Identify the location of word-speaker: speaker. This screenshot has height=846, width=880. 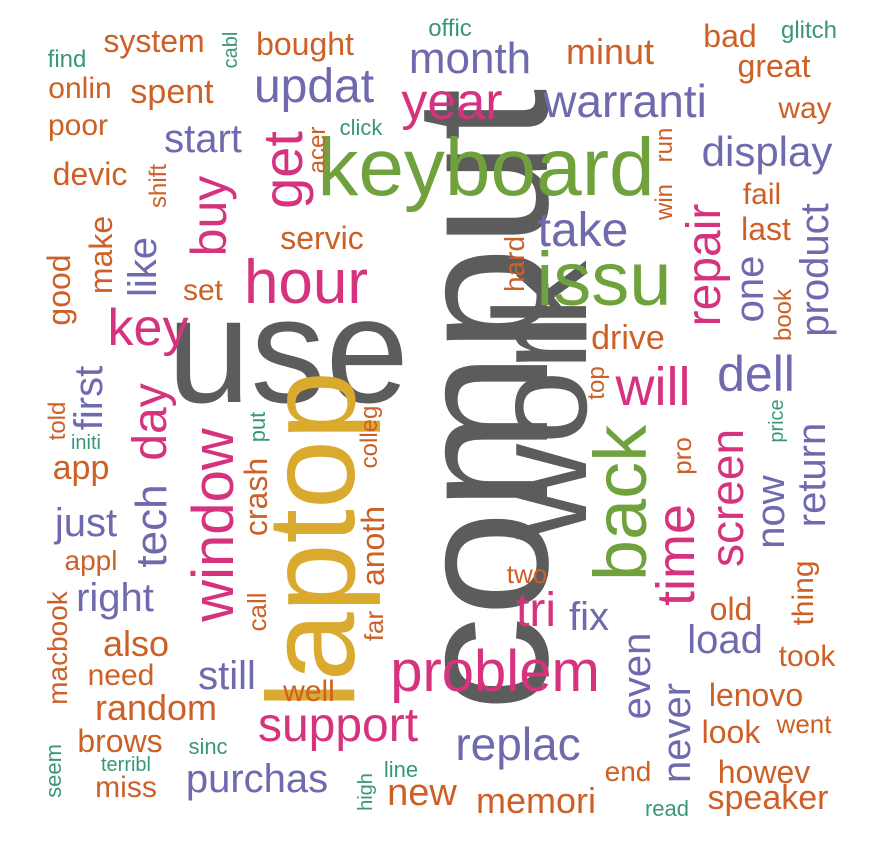
(768, 798).